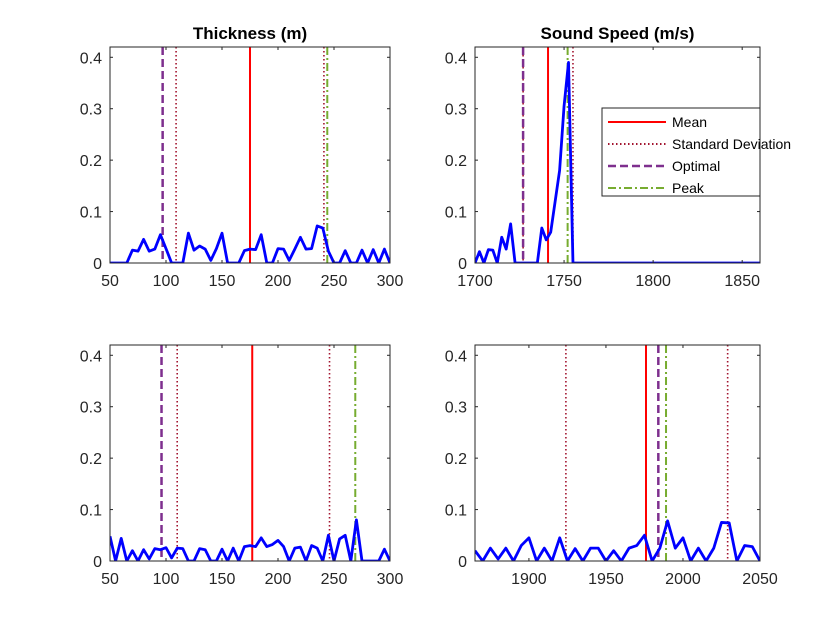 The width and height of the screenshot is (840, 630). Describe the element at coordinates (606, 579) in the screenshot. I see `x-tick-label: 1950` at that location.